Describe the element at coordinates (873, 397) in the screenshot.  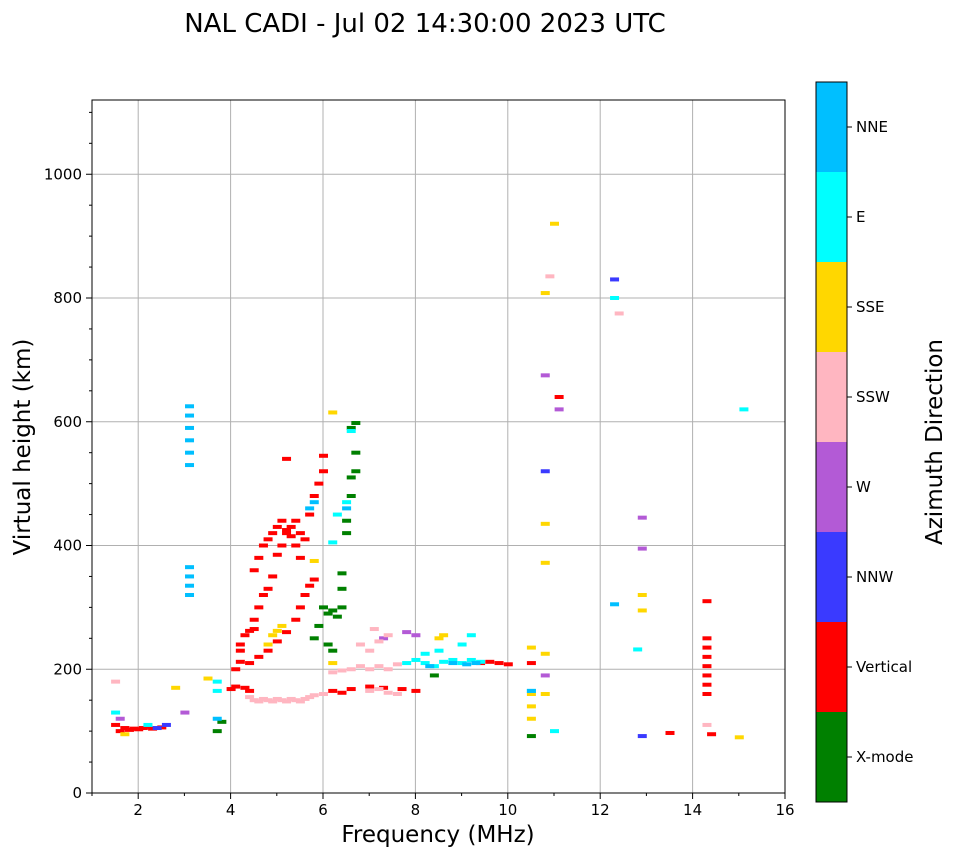
I see `colorbar-tick-label: SSW` at that location.